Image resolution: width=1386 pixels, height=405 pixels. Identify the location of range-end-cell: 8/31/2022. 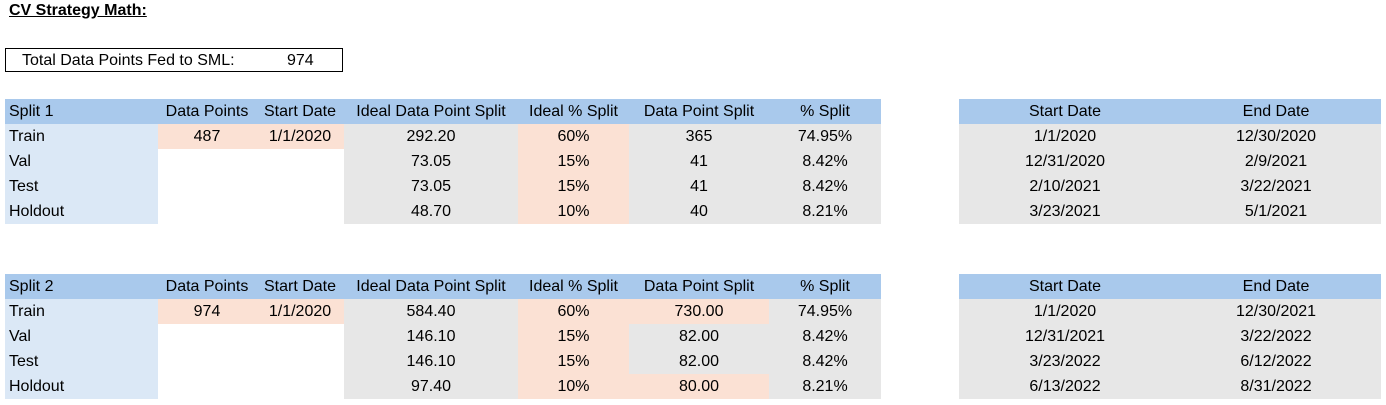
(1276, 386).